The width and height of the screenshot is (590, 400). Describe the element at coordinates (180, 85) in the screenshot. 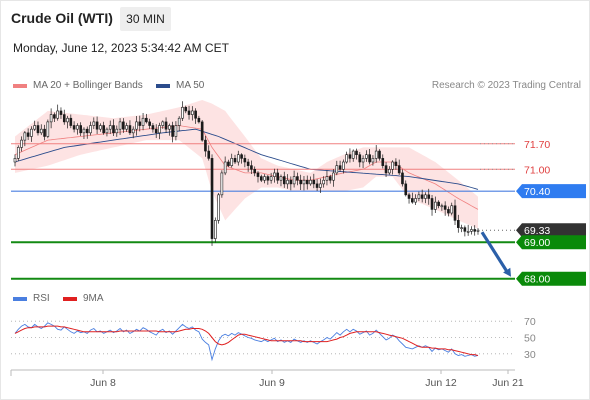

I see `legend-ma50: MA 50` at that location.